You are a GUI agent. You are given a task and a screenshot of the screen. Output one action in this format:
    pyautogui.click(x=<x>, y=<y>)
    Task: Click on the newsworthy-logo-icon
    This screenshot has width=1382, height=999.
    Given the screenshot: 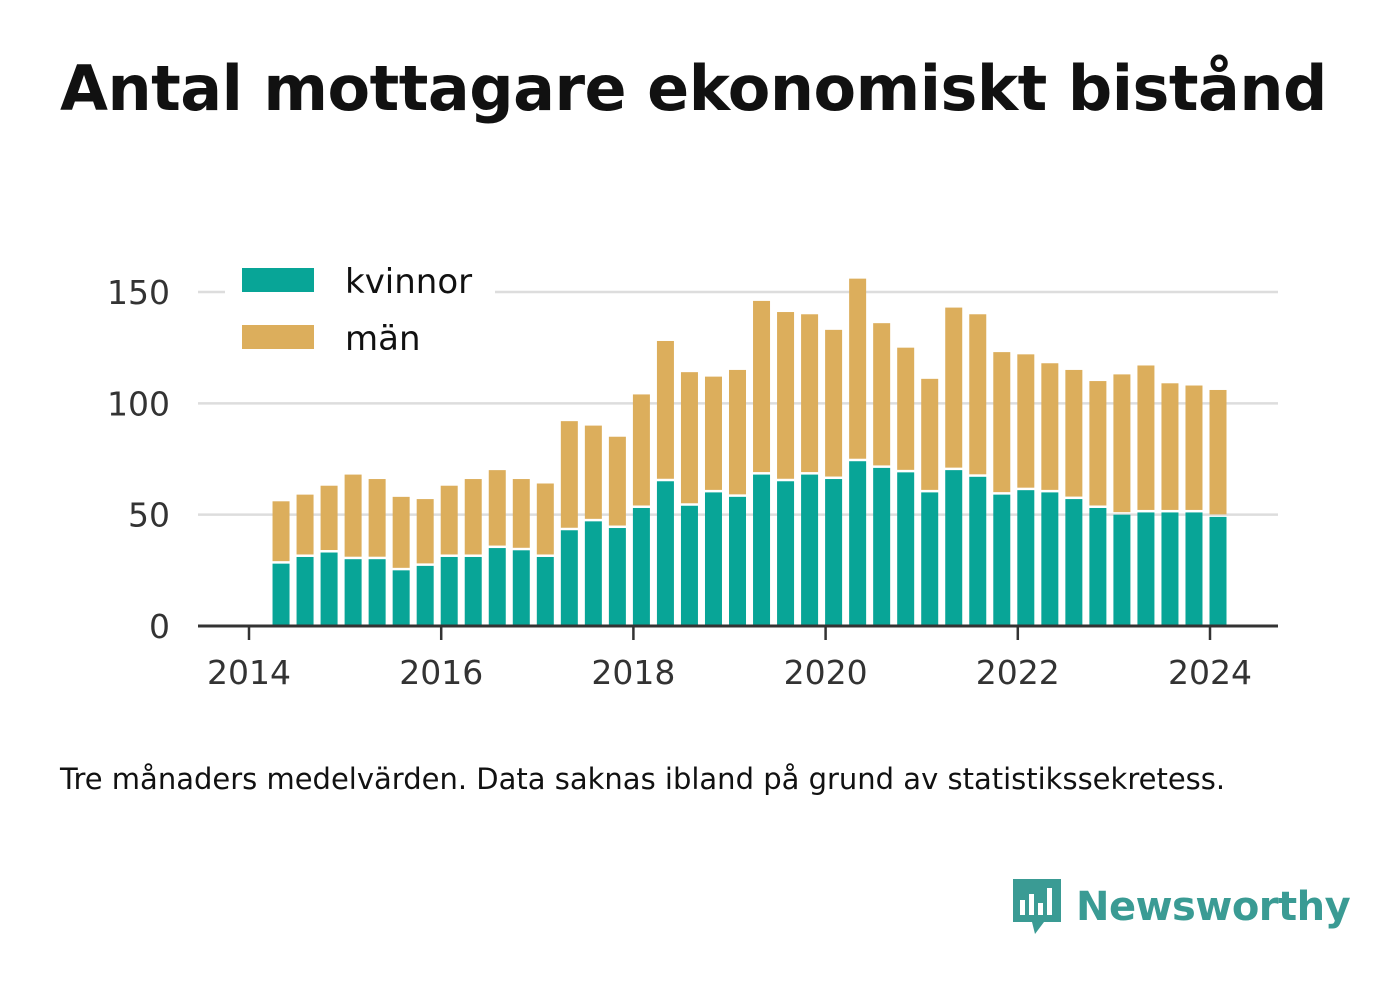 What is the action you would take?
    pyautogui.click(x=1037, y=906)
    